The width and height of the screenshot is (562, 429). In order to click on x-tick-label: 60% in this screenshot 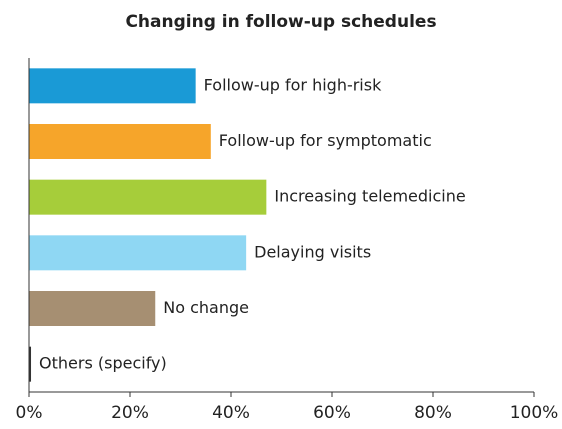, I will do `click(332, 413)`.